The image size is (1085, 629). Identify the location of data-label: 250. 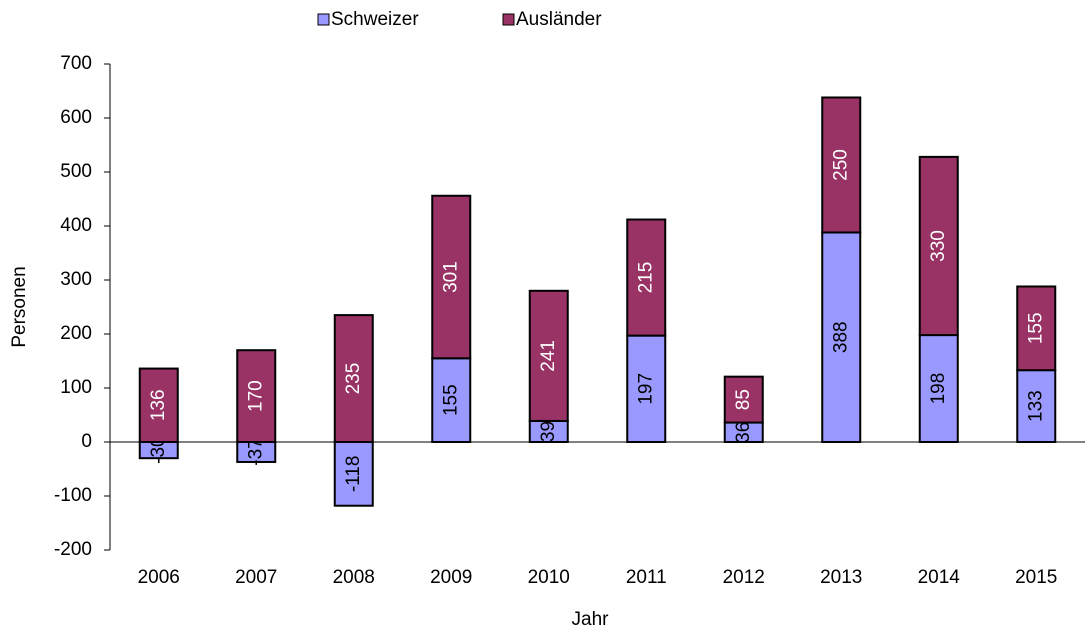
(840, 165).